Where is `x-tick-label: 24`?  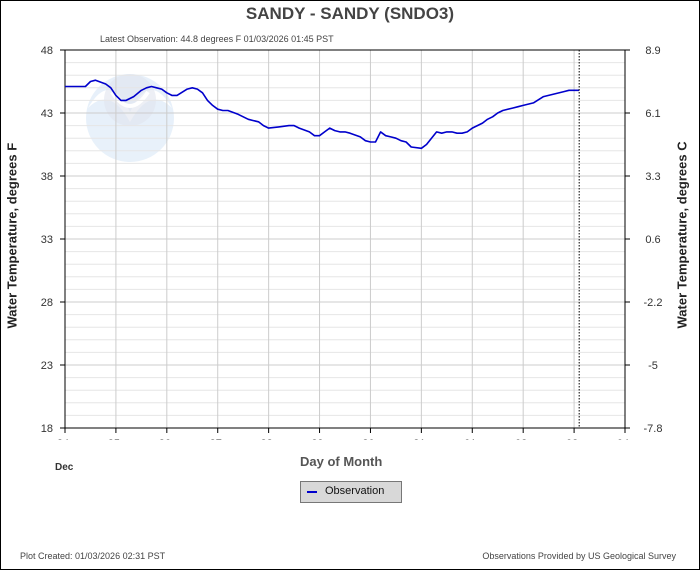
x-tick-label: 24 is located at coordinates (63, 439).